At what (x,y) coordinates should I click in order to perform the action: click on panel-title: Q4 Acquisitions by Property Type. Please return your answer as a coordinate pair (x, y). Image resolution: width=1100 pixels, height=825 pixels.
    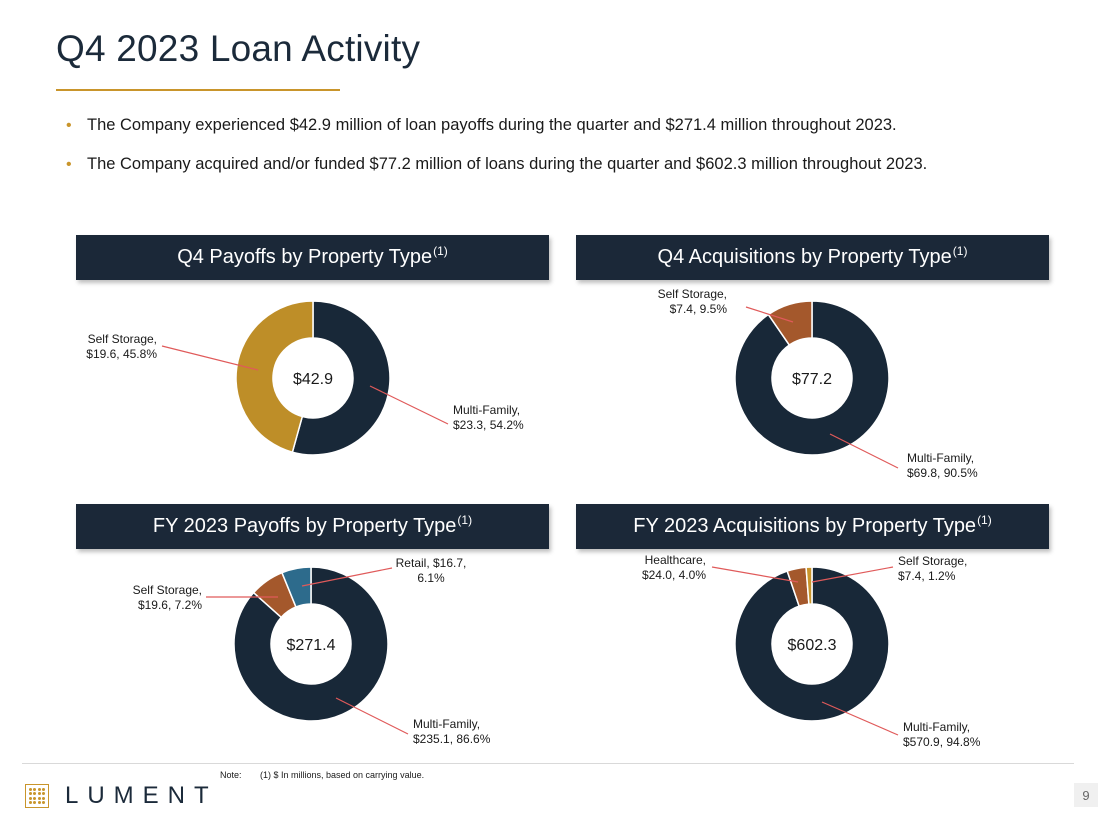
    Looking at the image, I should click on (804, 257).